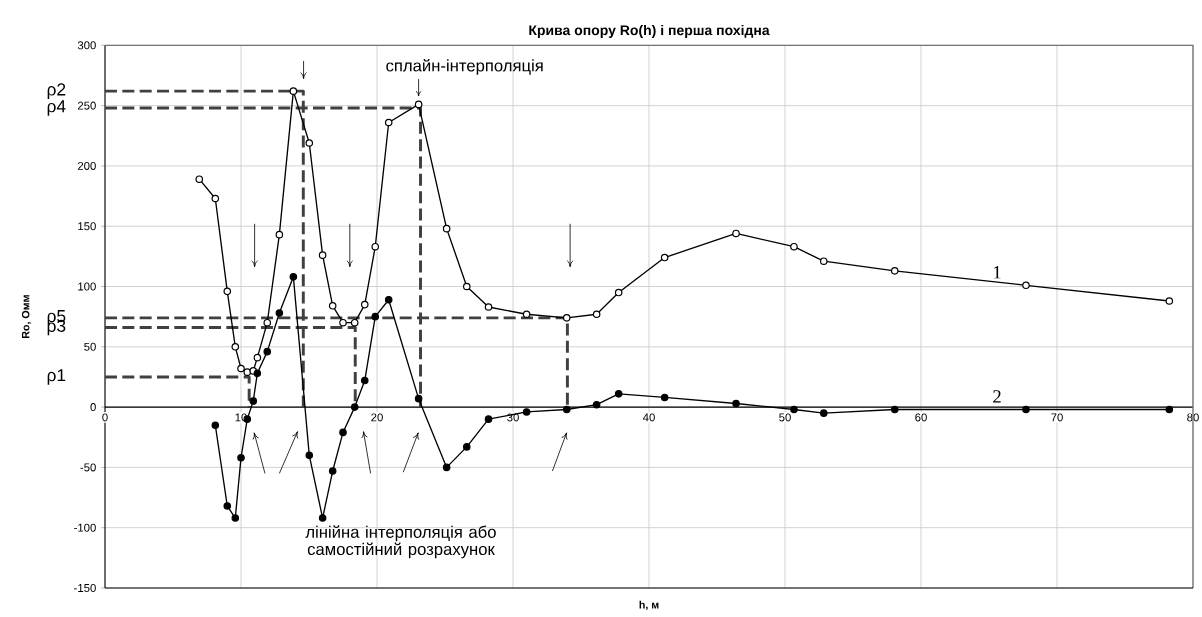 The image size is (1202, 617). I want to click on x-tick-label: 40, so click(648, 417).